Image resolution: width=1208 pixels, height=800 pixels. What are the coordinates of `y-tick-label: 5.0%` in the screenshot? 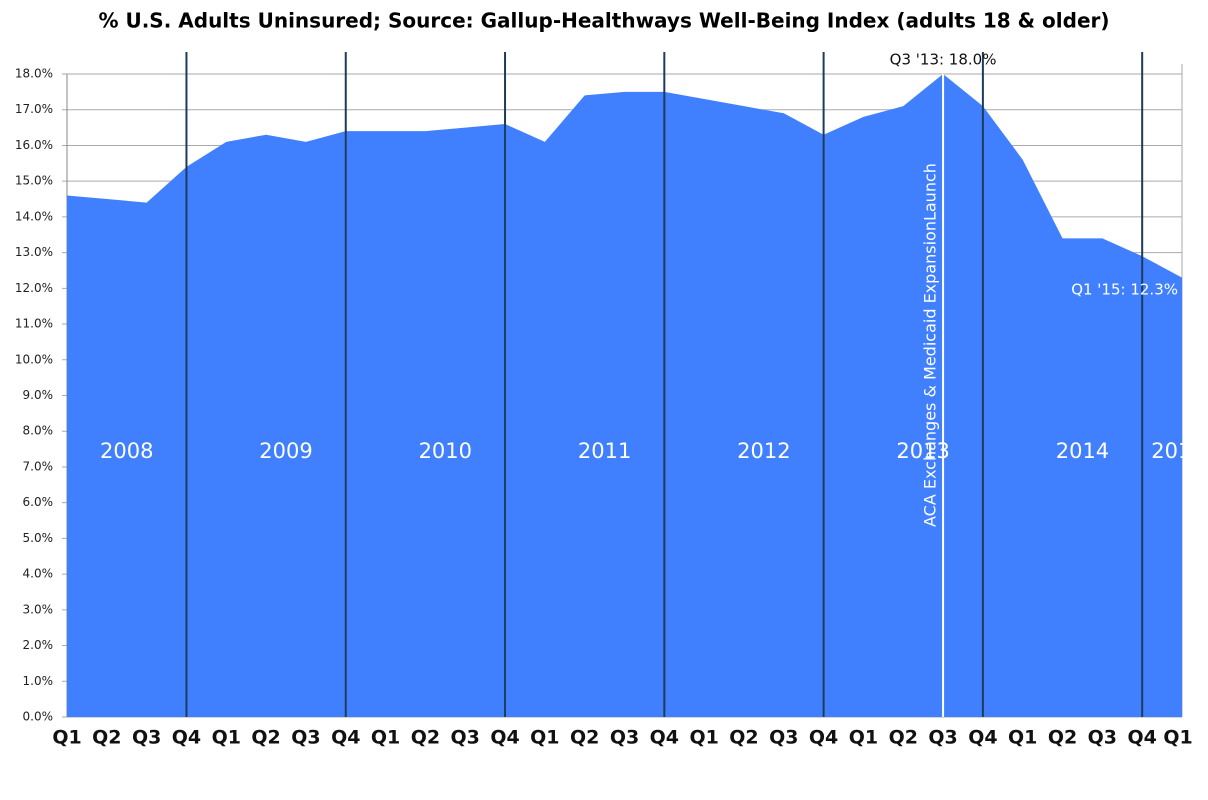 It's located at (38, 538).